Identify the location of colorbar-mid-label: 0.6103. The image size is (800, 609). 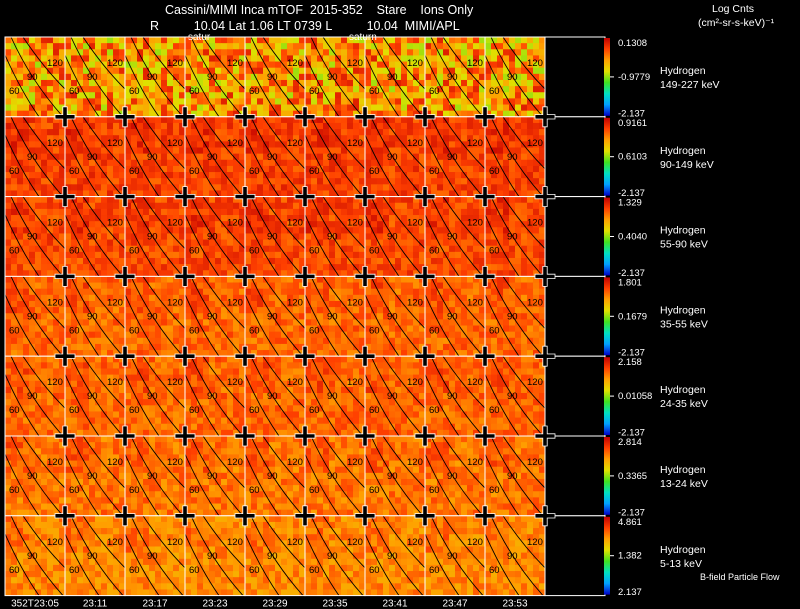
(632, 157).